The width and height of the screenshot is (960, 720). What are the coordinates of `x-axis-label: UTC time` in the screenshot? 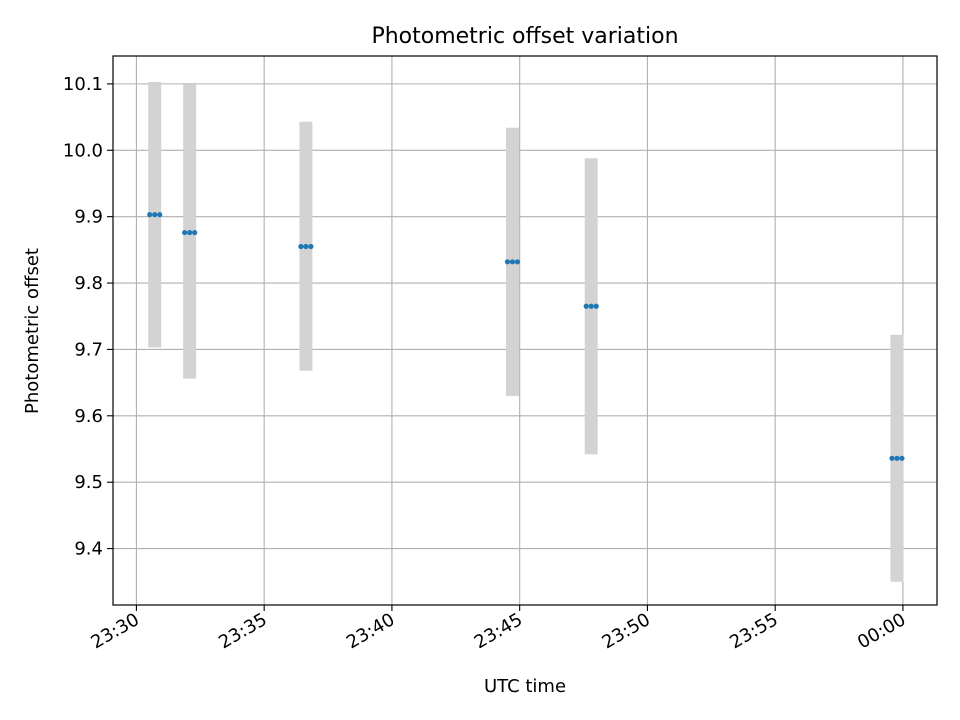 It's located at (525, 686).